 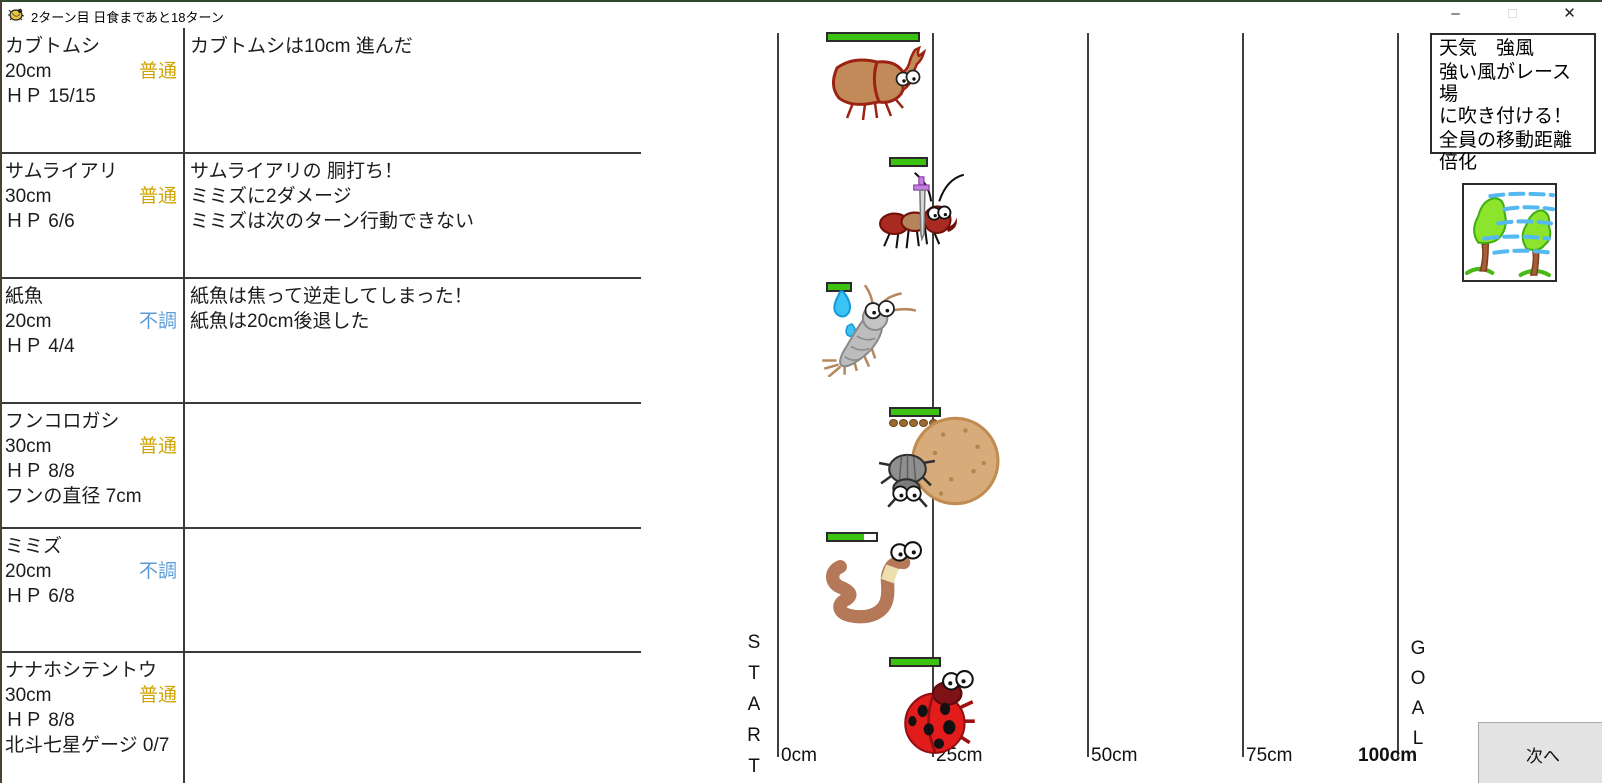 I want to click on start-label-letter: R, so click(x=754, y=735).